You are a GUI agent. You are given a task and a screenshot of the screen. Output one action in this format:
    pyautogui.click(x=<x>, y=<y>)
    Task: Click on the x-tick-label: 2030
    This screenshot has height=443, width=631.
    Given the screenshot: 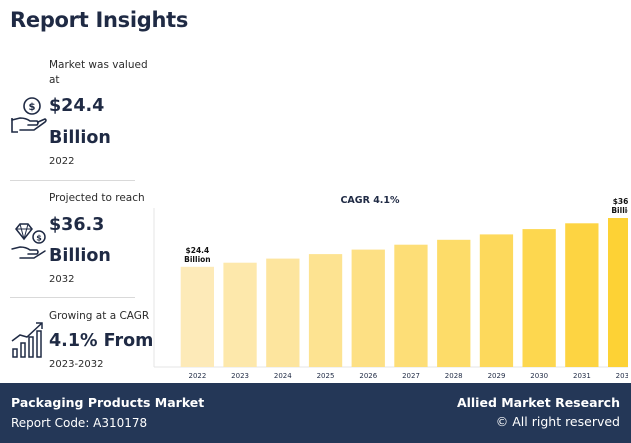 What is the action you would take?
    pyautogui.click(x=539, y=376)
    